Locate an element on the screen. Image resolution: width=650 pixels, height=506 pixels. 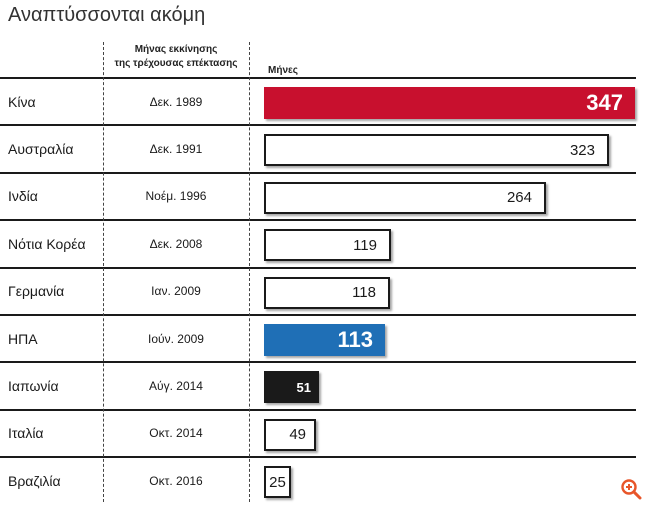
table-row: Γερμανία Ιαν. 2009 118 is located at coordinates (318, 290).